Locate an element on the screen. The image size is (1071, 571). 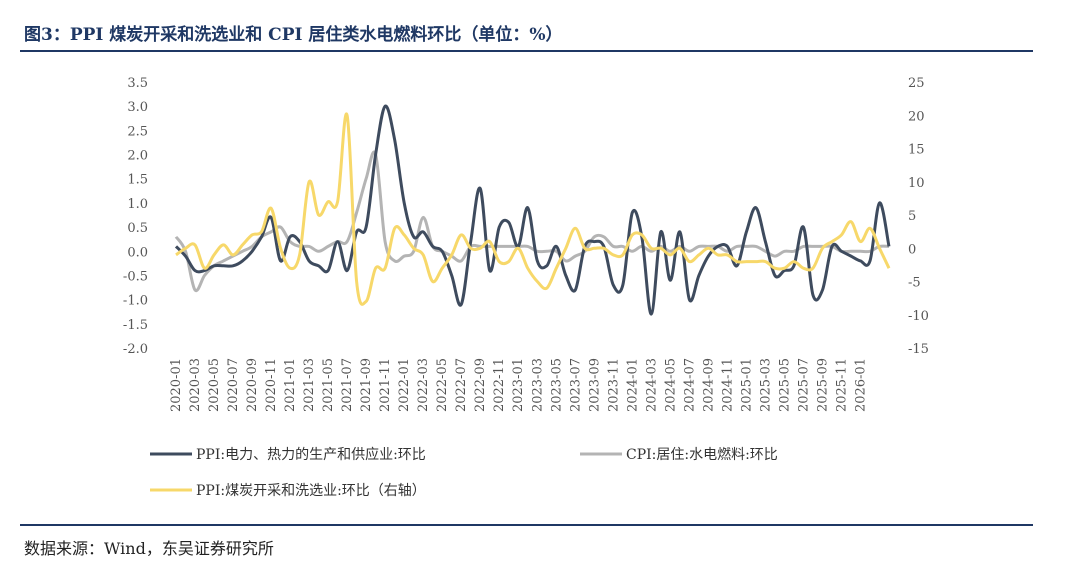
left-tick-label: 2.0 is located at coordinates (137, 156).